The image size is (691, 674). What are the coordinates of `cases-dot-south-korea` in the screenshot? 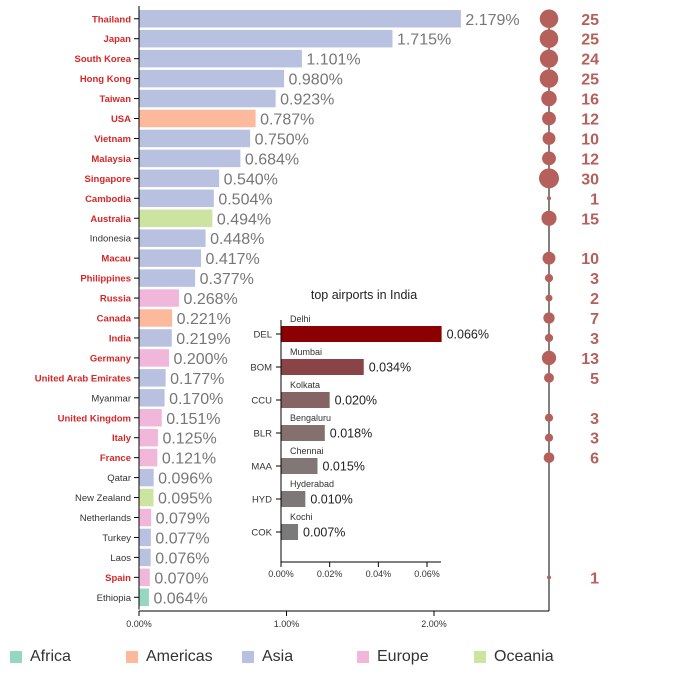 It's located at (549, 58).